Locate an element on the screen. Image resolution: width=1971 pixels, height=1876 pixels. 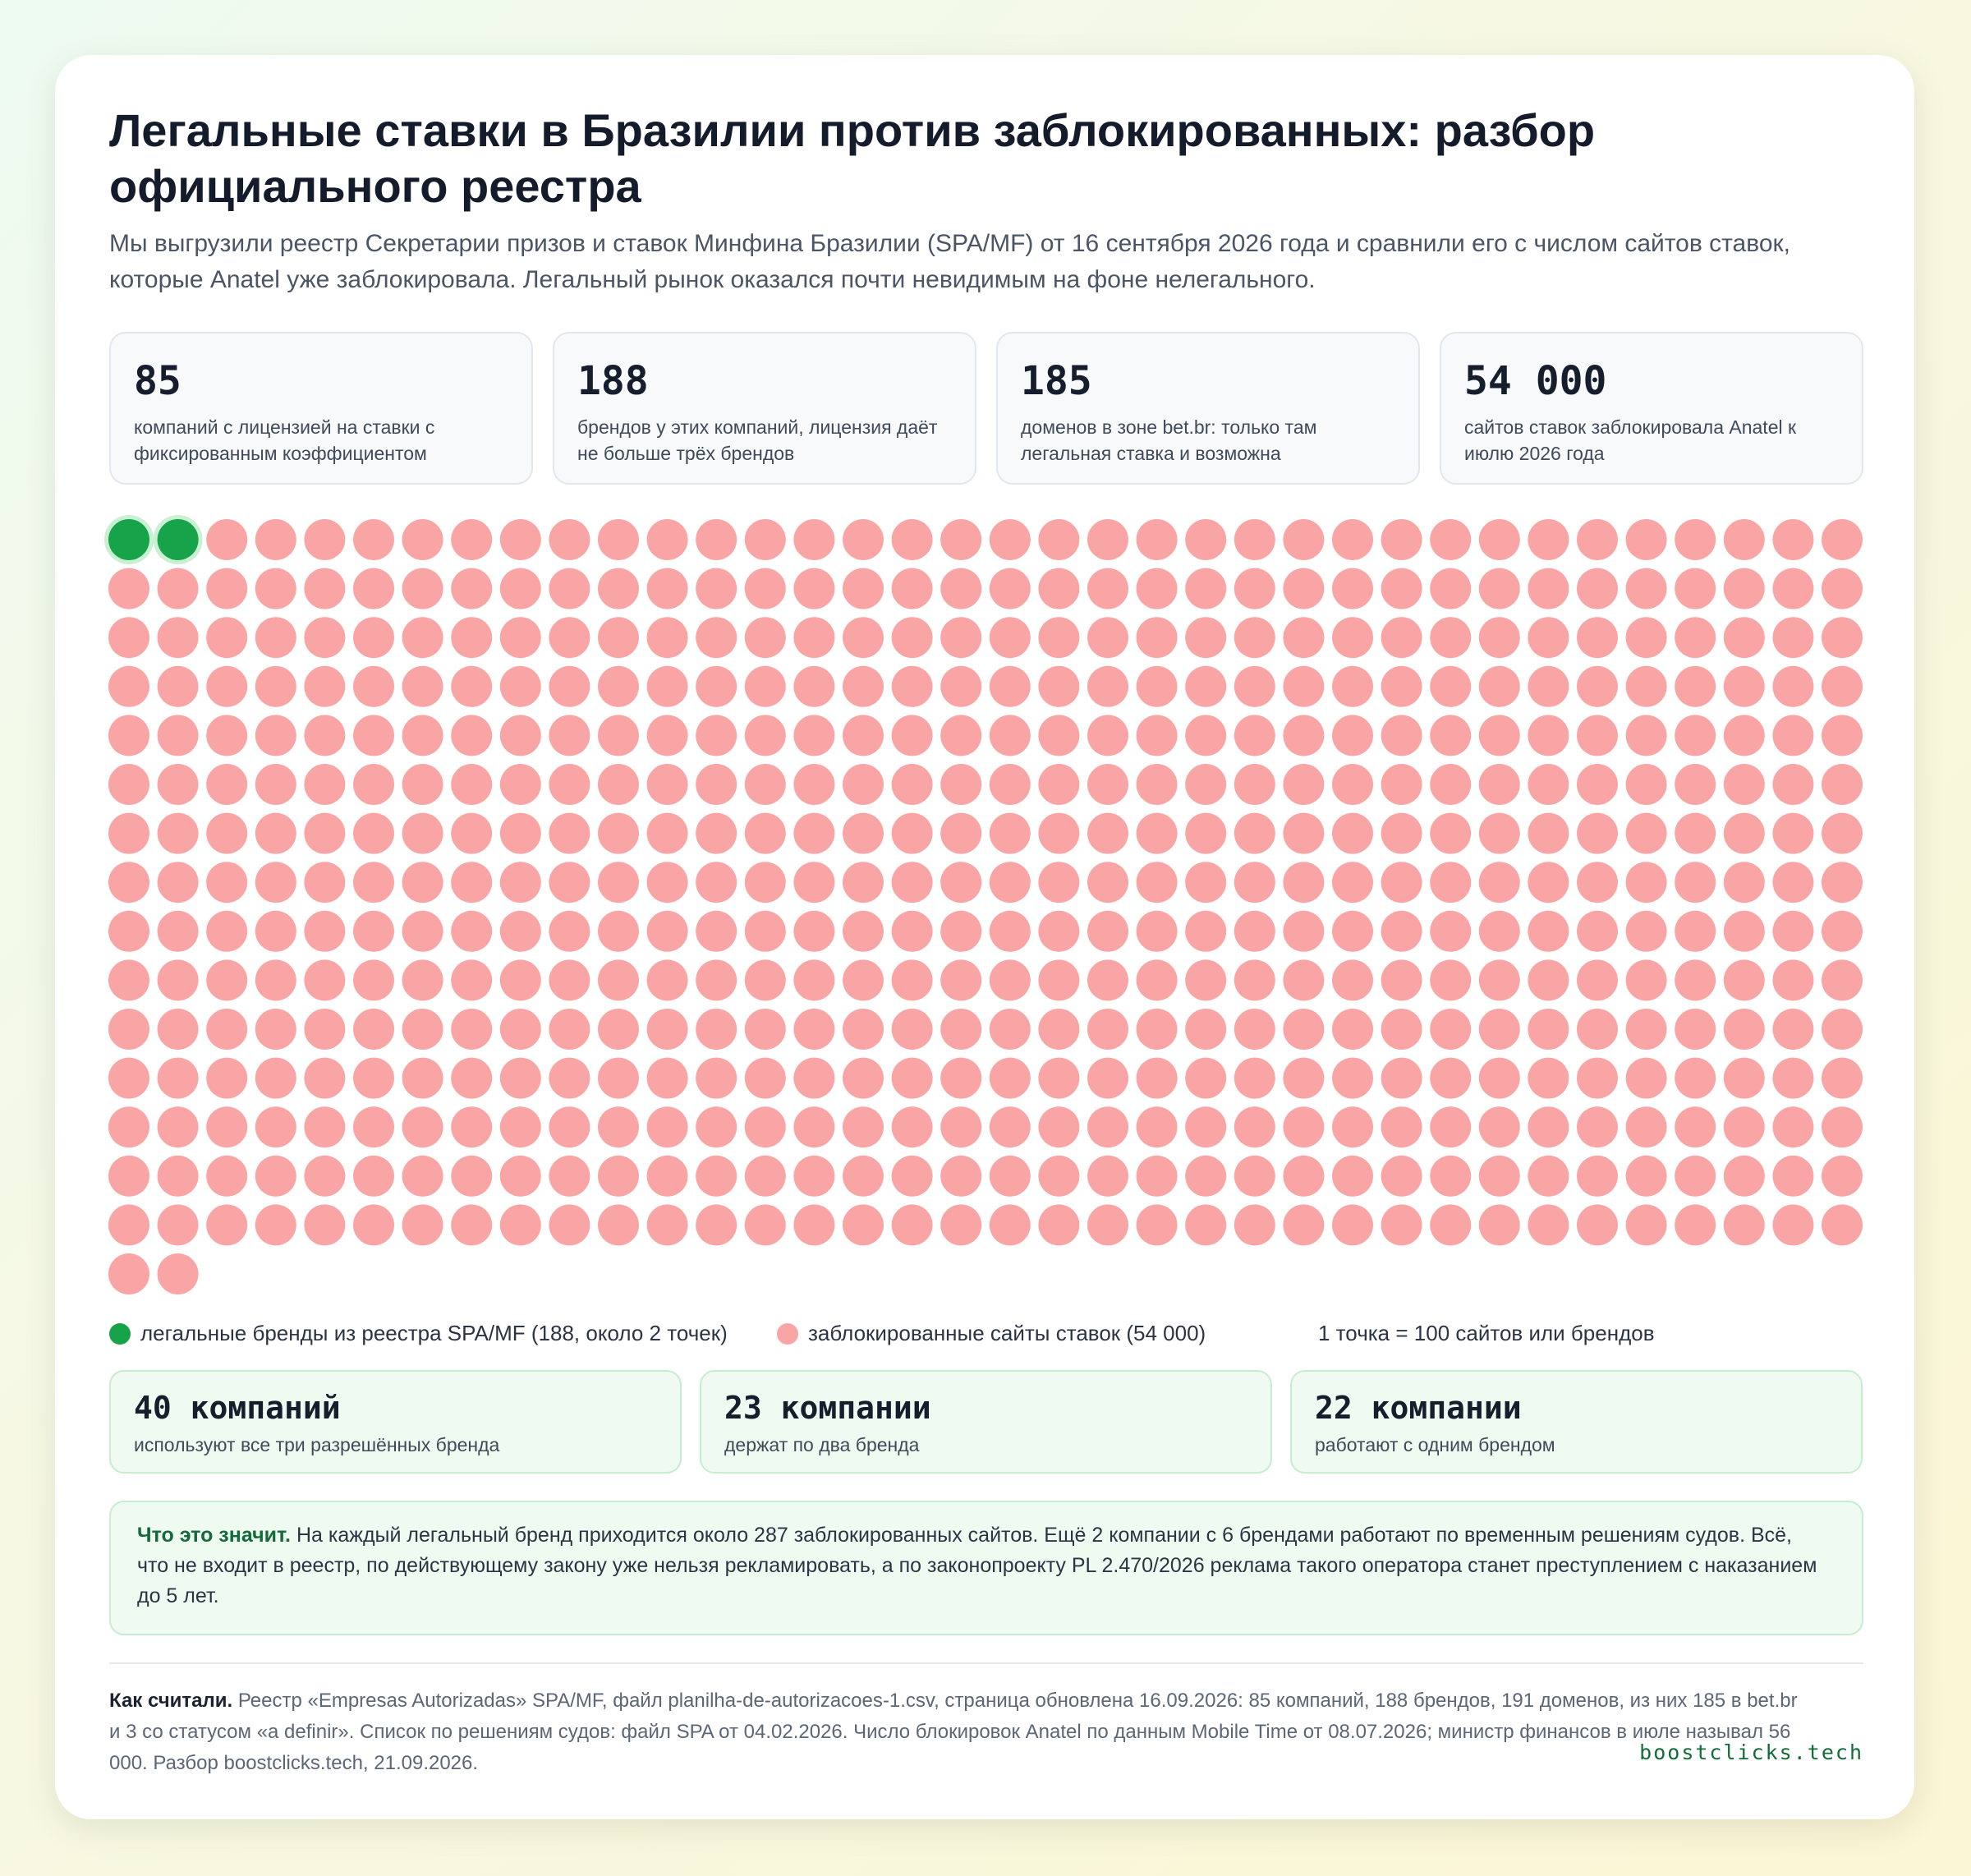
stat-value: 188 is located at coordinates (613, 381).